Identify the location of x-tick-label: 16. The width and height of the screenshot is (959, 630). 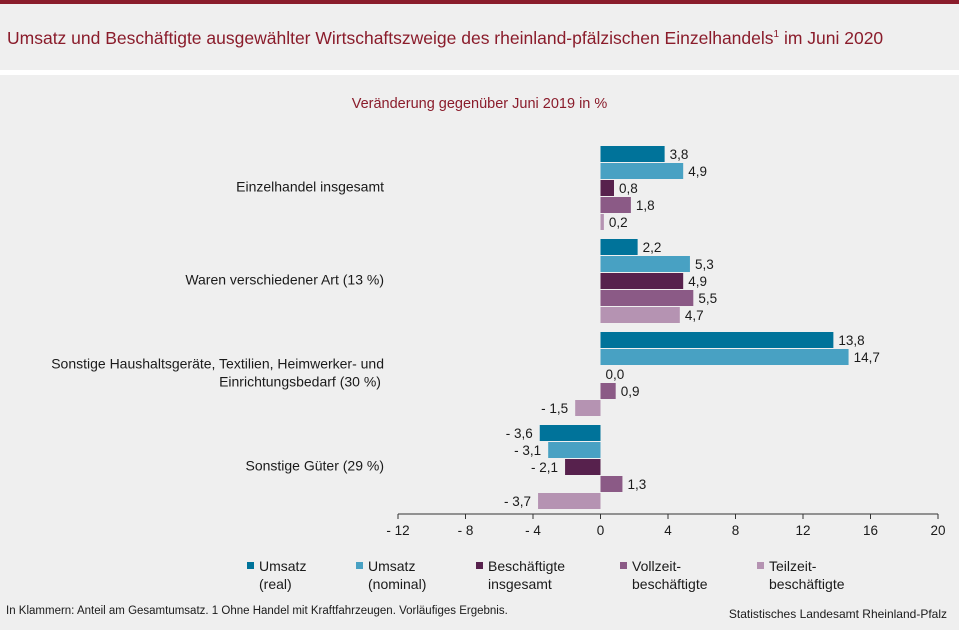
(870, 530).